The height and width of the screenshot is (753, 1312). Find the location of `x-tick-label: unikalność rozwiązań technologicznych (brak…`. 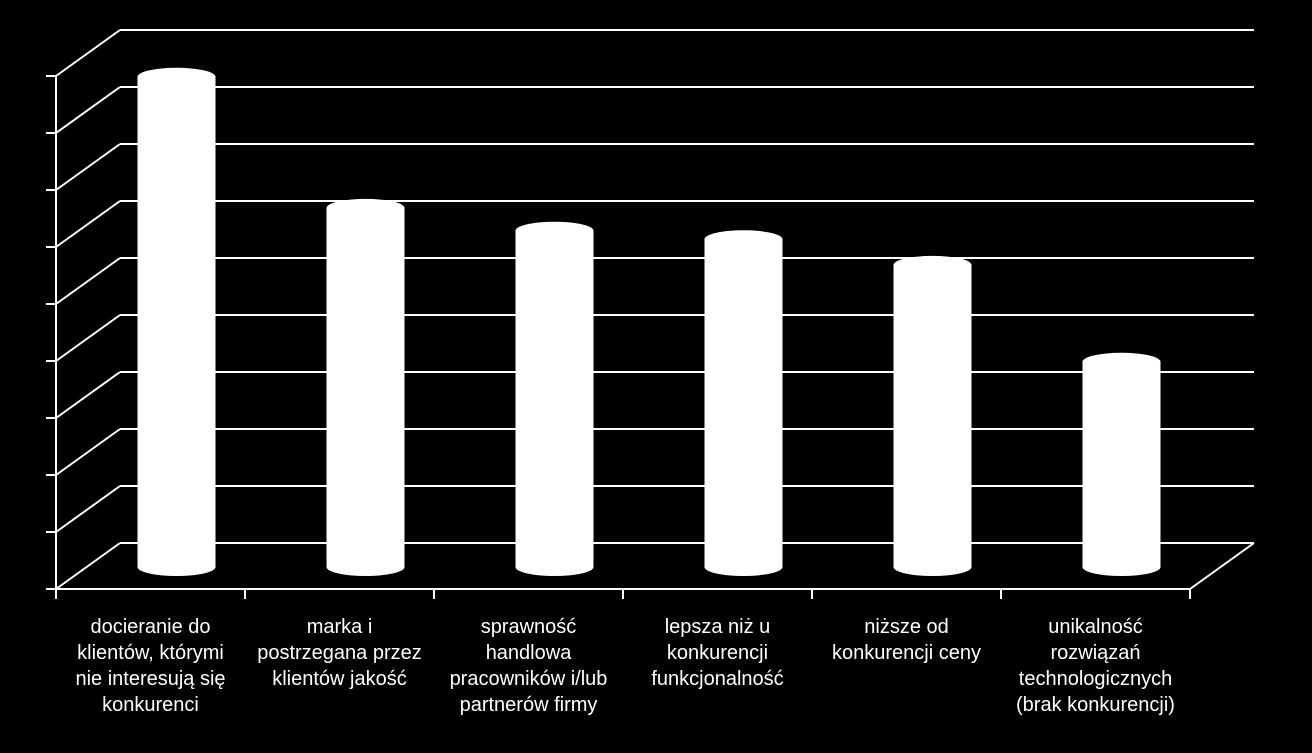

x-tick-label: unikalność rozwiązań technologicznych (brak… is located at coordinates (1096, 666).